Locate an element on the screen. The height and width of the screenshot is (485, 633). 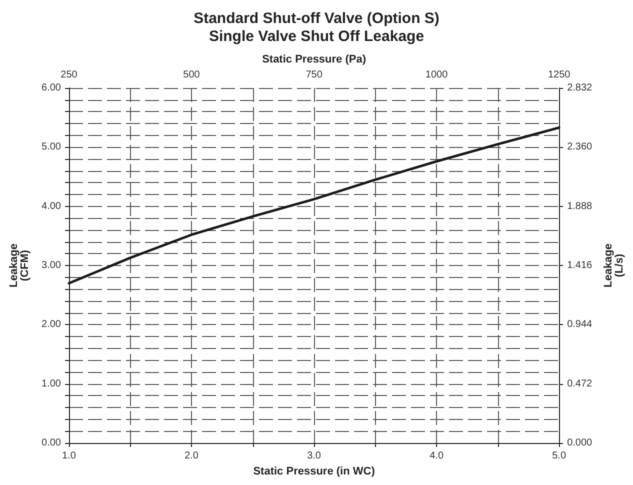
y-axis-title: Leakage (CFM) is located at coordinates (20, 265).